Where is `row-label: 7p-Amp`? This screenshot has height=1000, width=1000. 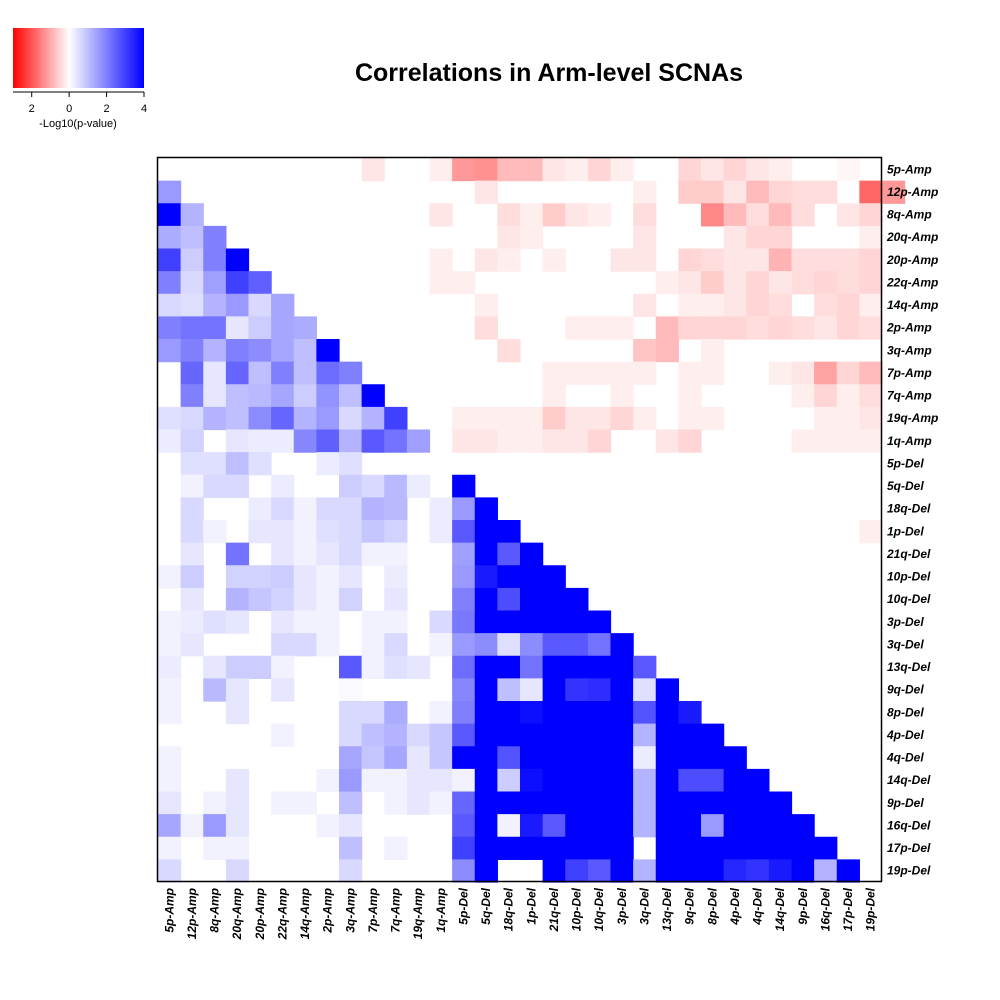 row-label: 7p-Amp is located at coordinates (909, 373).